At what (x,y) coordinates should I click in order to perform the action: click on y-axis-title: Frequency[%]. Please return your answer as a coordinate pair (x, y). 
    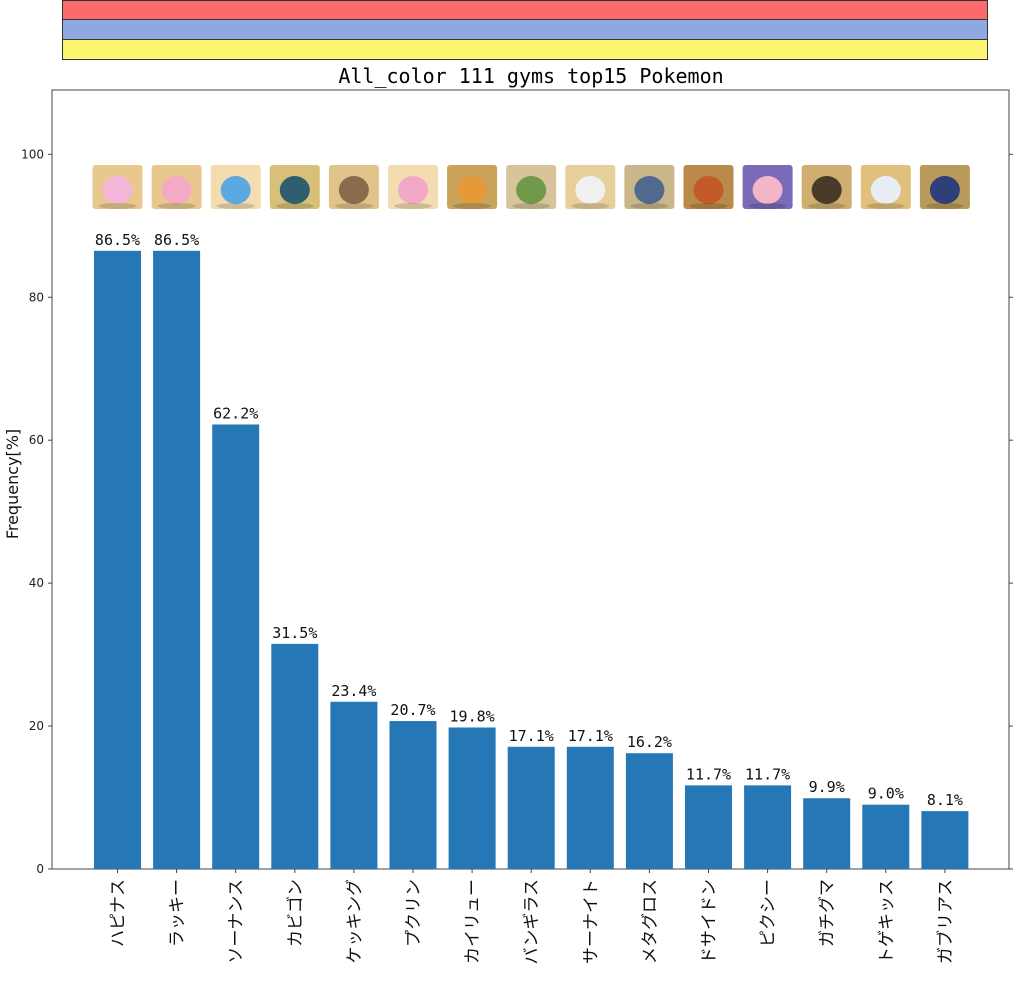
    Looking at the image, I should click on (12, 484).